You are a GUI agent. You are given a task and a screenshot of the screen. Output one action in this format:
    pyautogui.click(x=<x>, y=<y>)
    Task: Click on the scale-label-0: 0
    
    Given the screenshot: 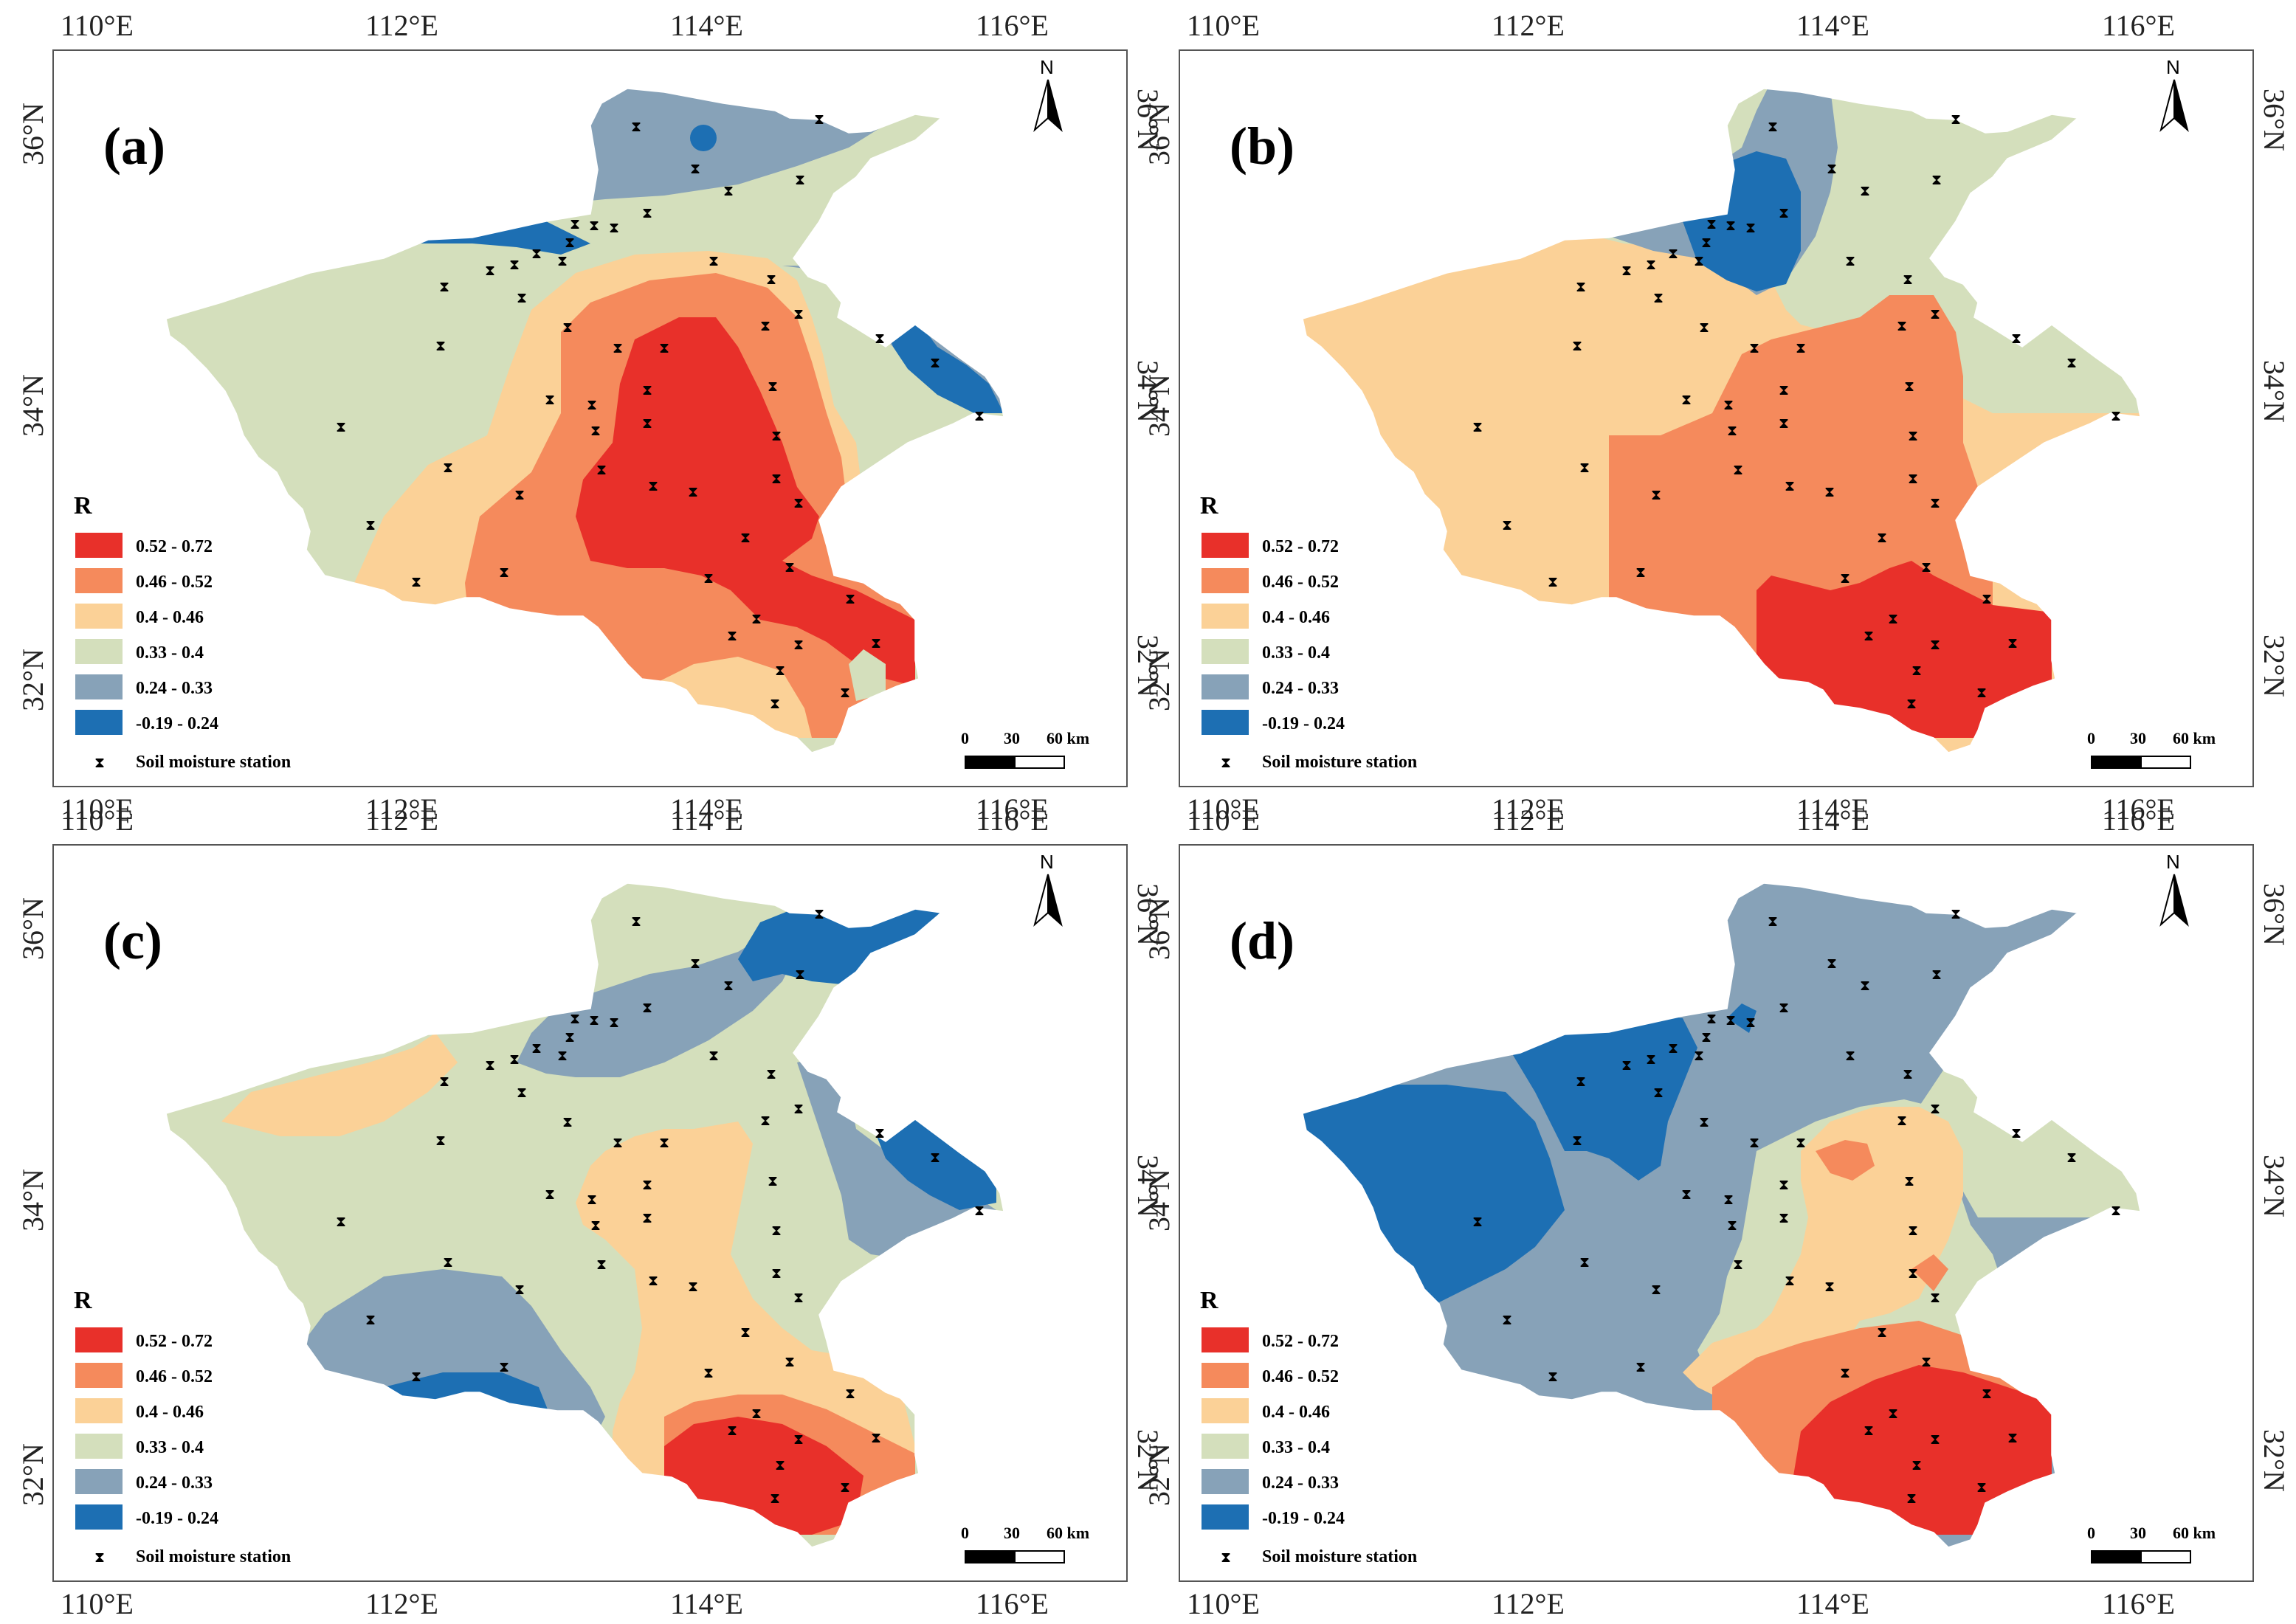 What is the action you would take?
    pyautogui.click(x=2091, y=738)
    